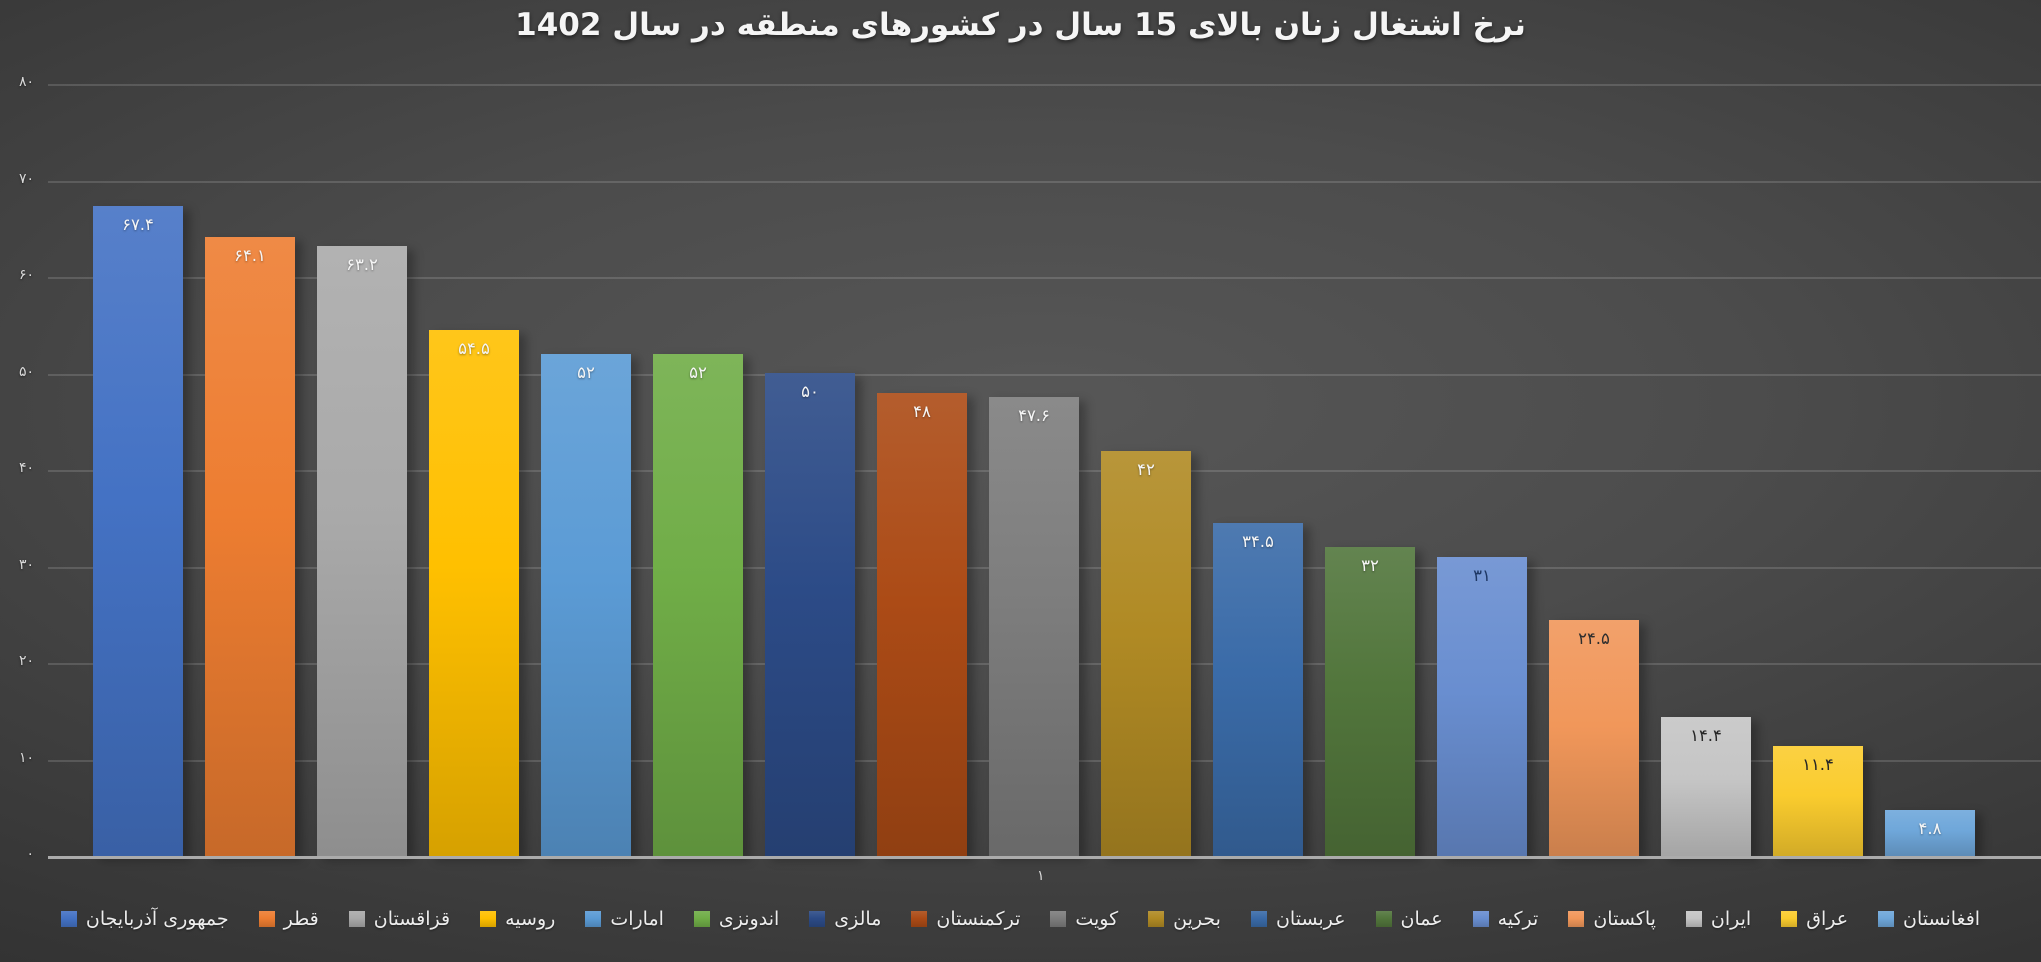  What do you see at coordinates (1034, 626) in the screenshot?
I see `bar-9: ۴۷.۶` at bounding box center [1034, 626].